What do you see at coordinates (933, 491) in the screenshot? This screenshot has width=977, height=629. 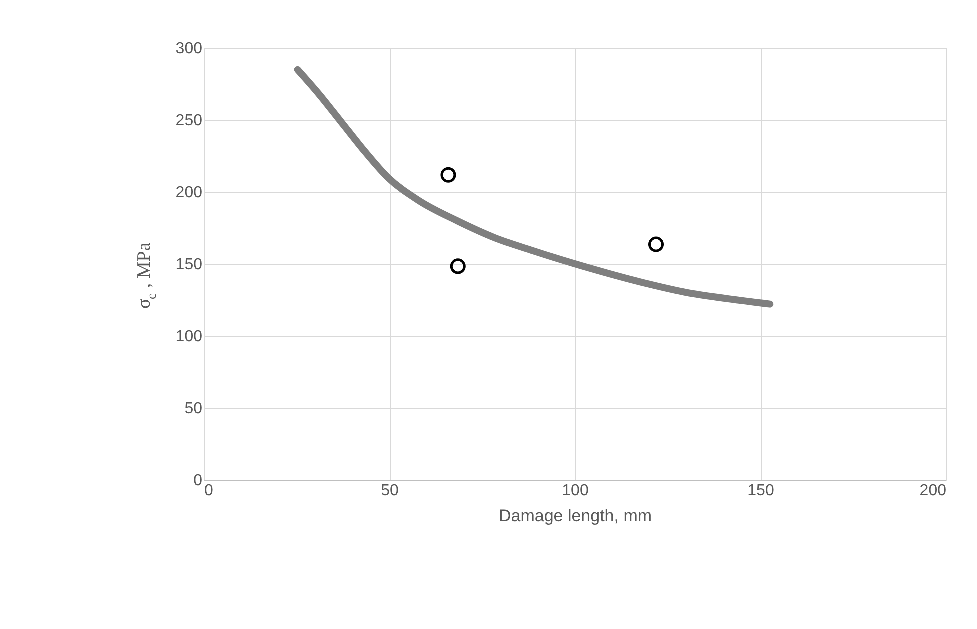 I see `x-tick-label: 200` at bounding box center [933, 491].